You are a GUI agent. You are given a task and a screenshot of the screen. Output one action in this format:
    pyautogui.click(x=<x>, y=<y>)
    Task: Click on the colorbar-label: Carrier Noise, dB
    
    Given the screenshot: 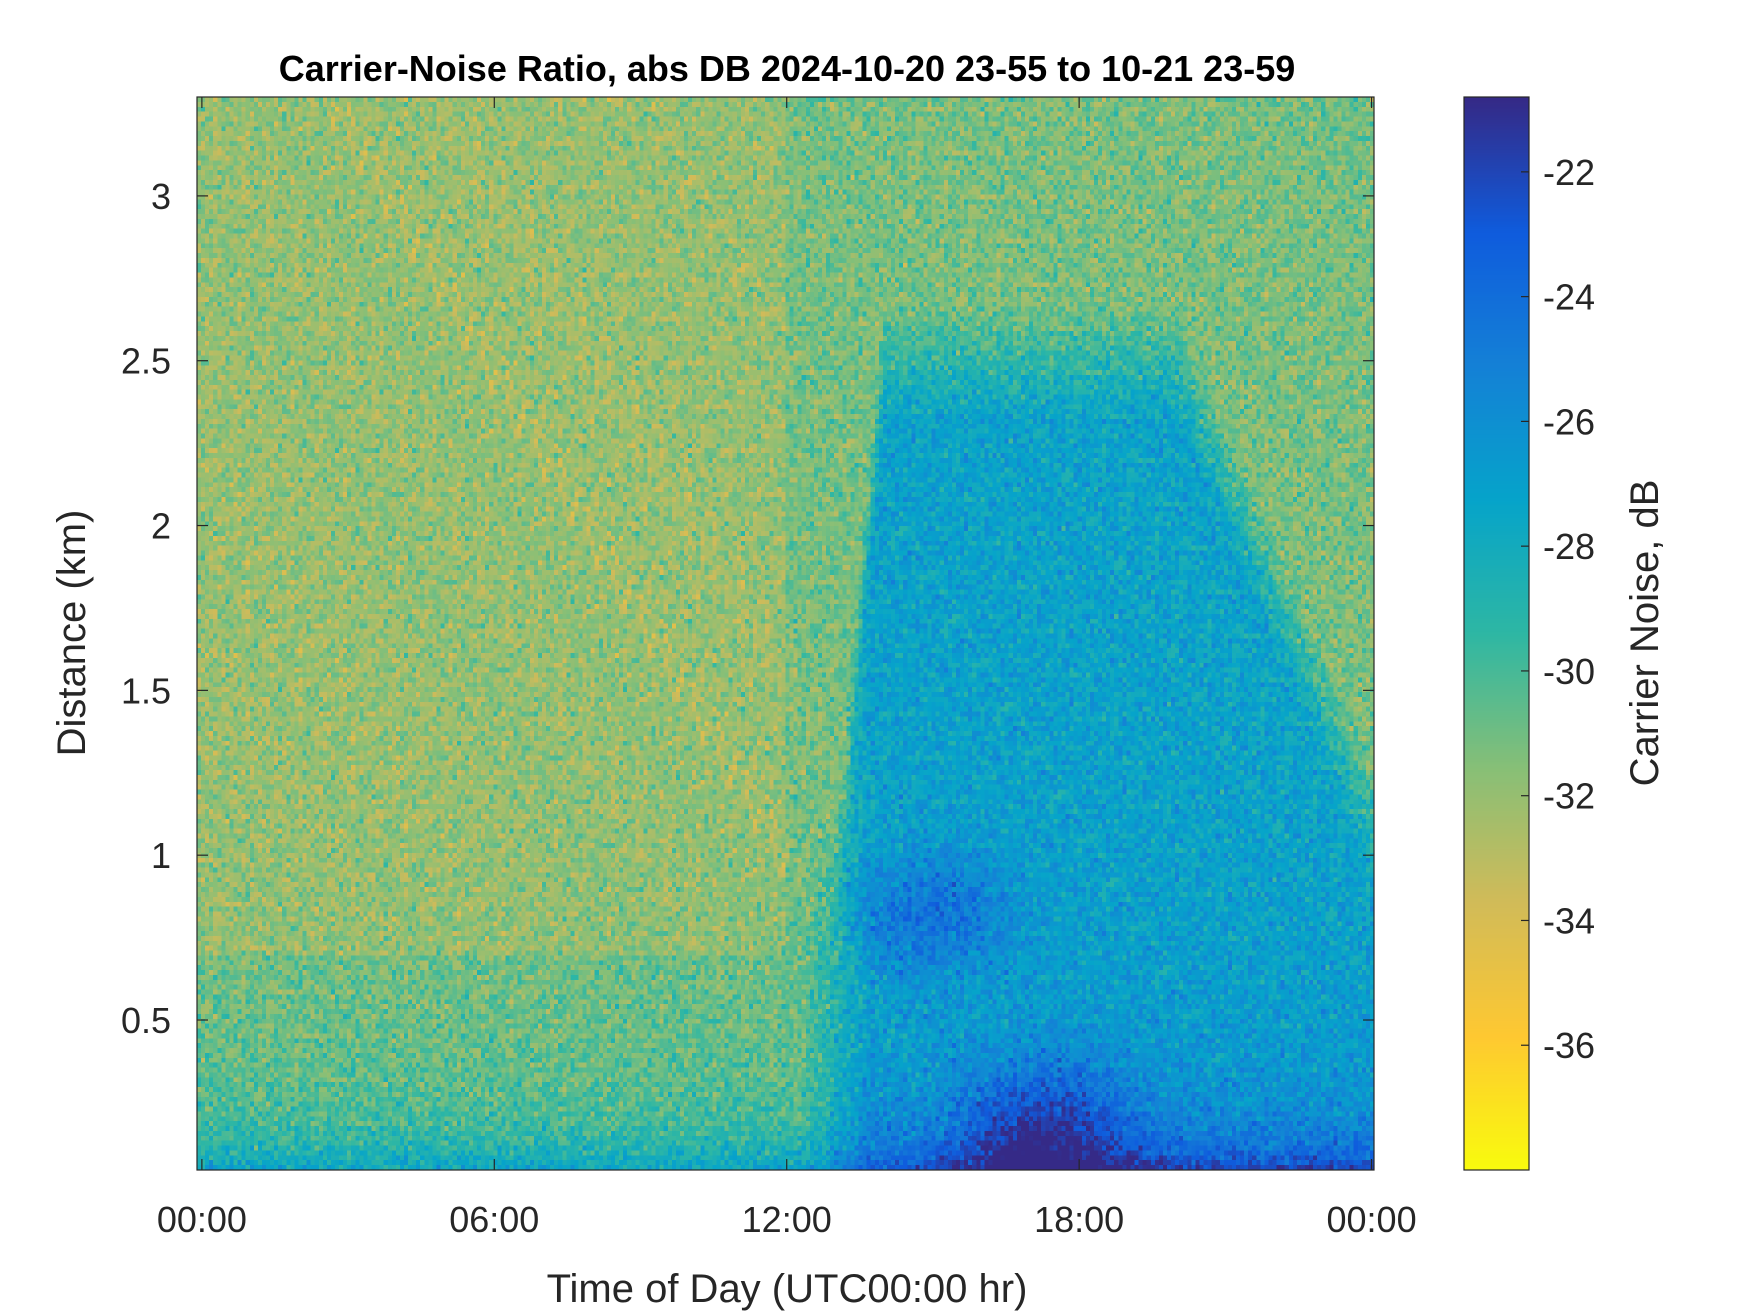 What is the action you would take?
    pyautogui.click(x=1645, y=633)
    